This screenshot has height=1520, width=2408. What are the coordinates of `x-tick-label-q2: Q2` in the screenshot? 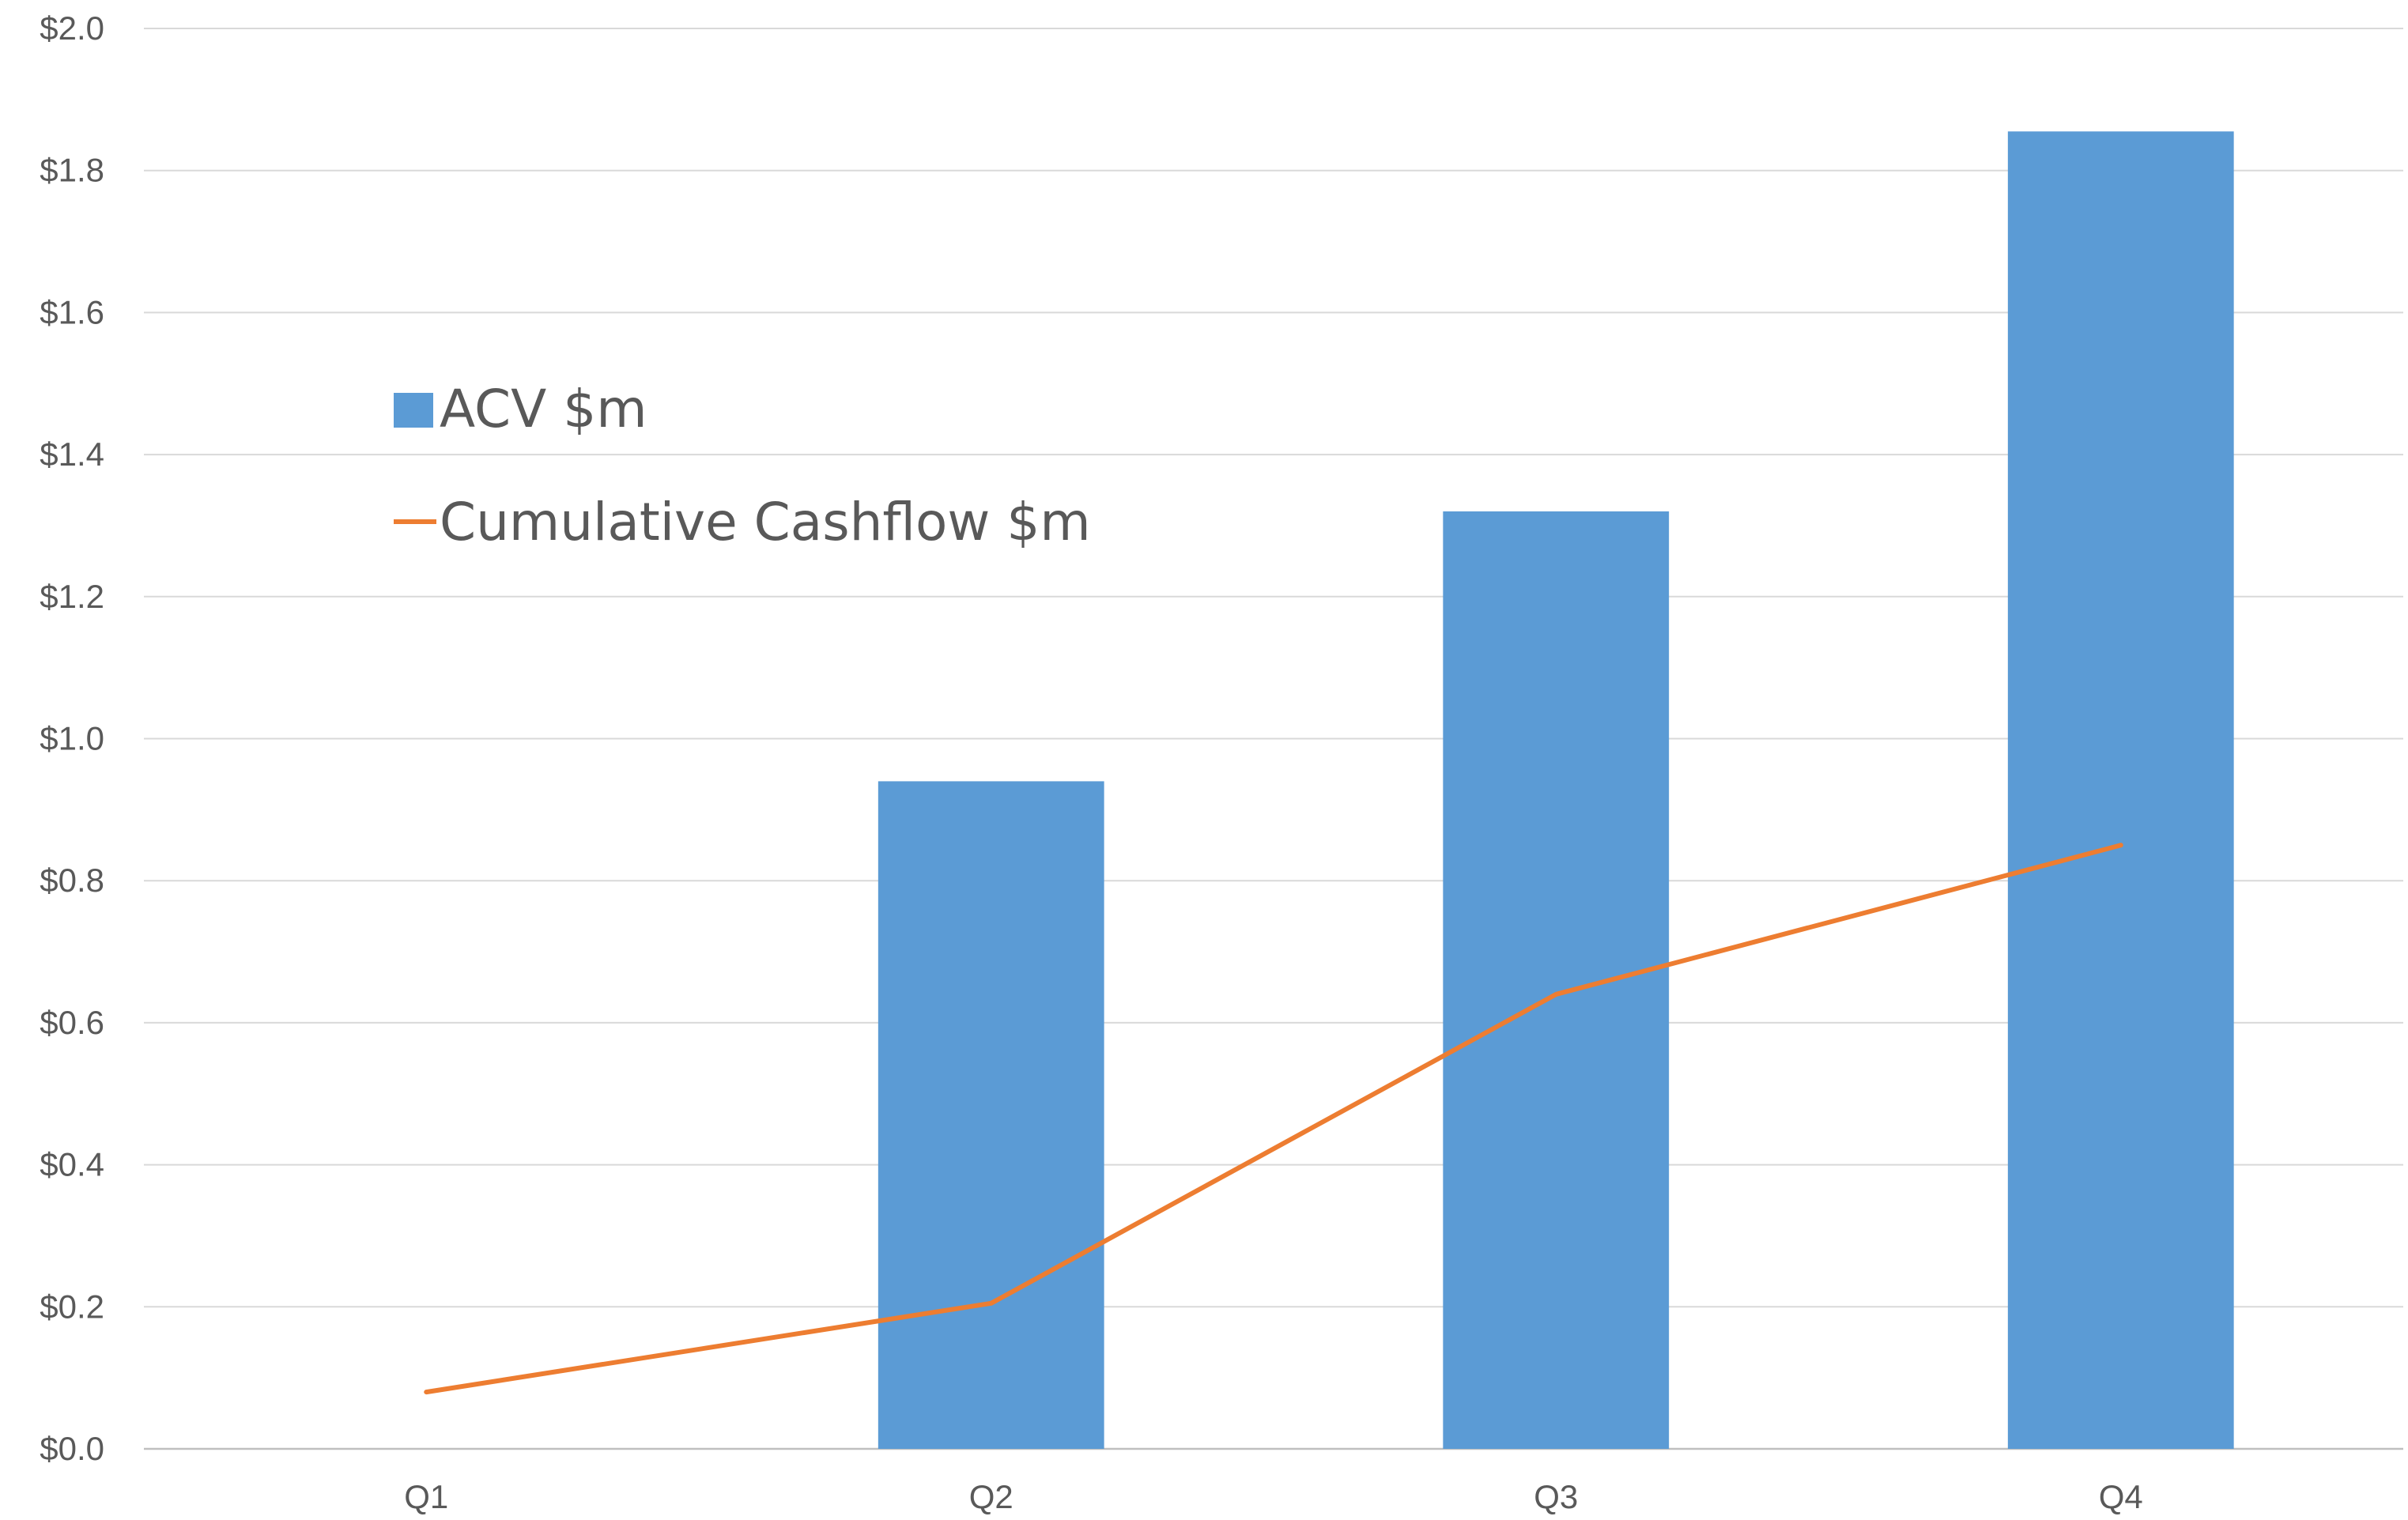 It's located at (991, 1497).